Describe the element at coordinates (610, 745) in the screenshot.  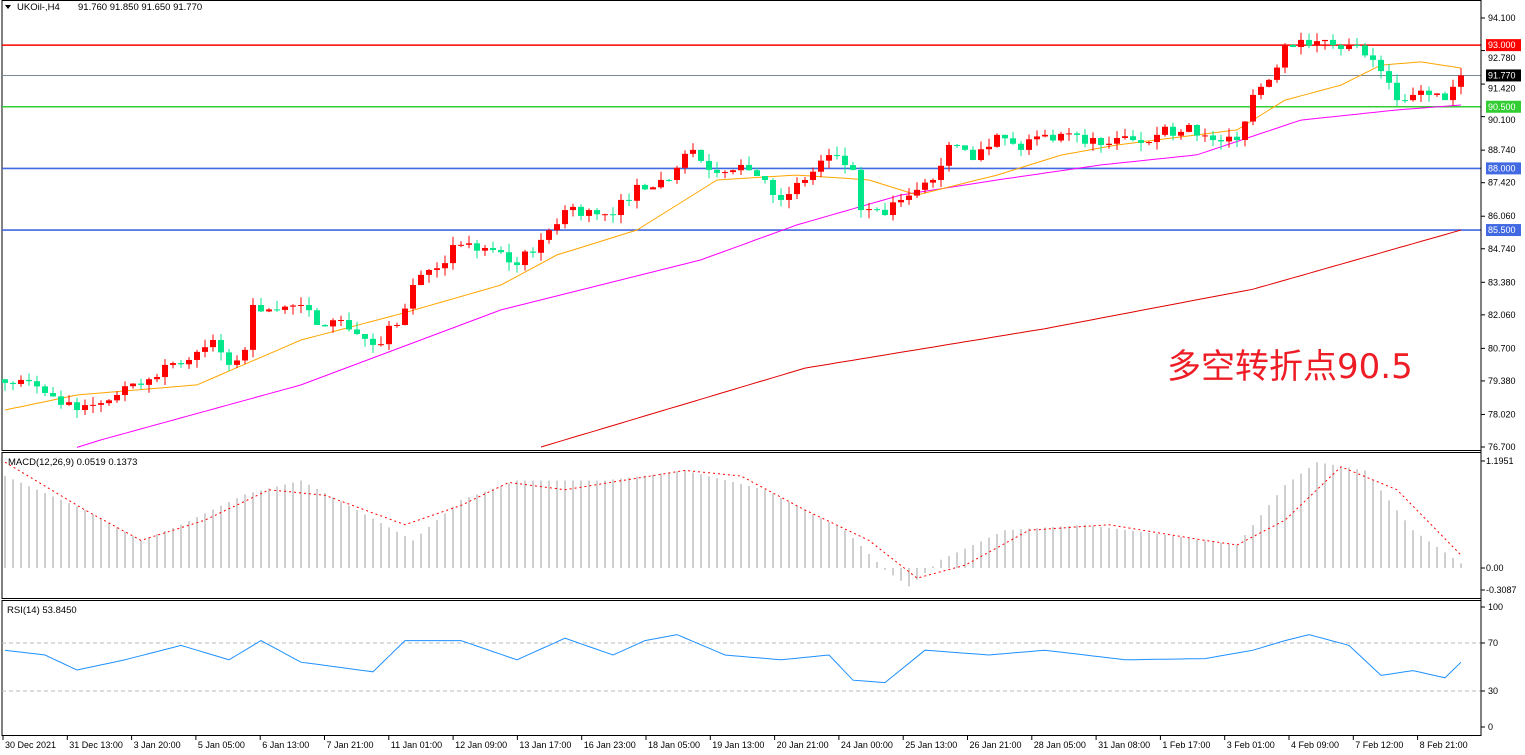
I see `time-tick-label: 16 Jan 23:00` at that location.